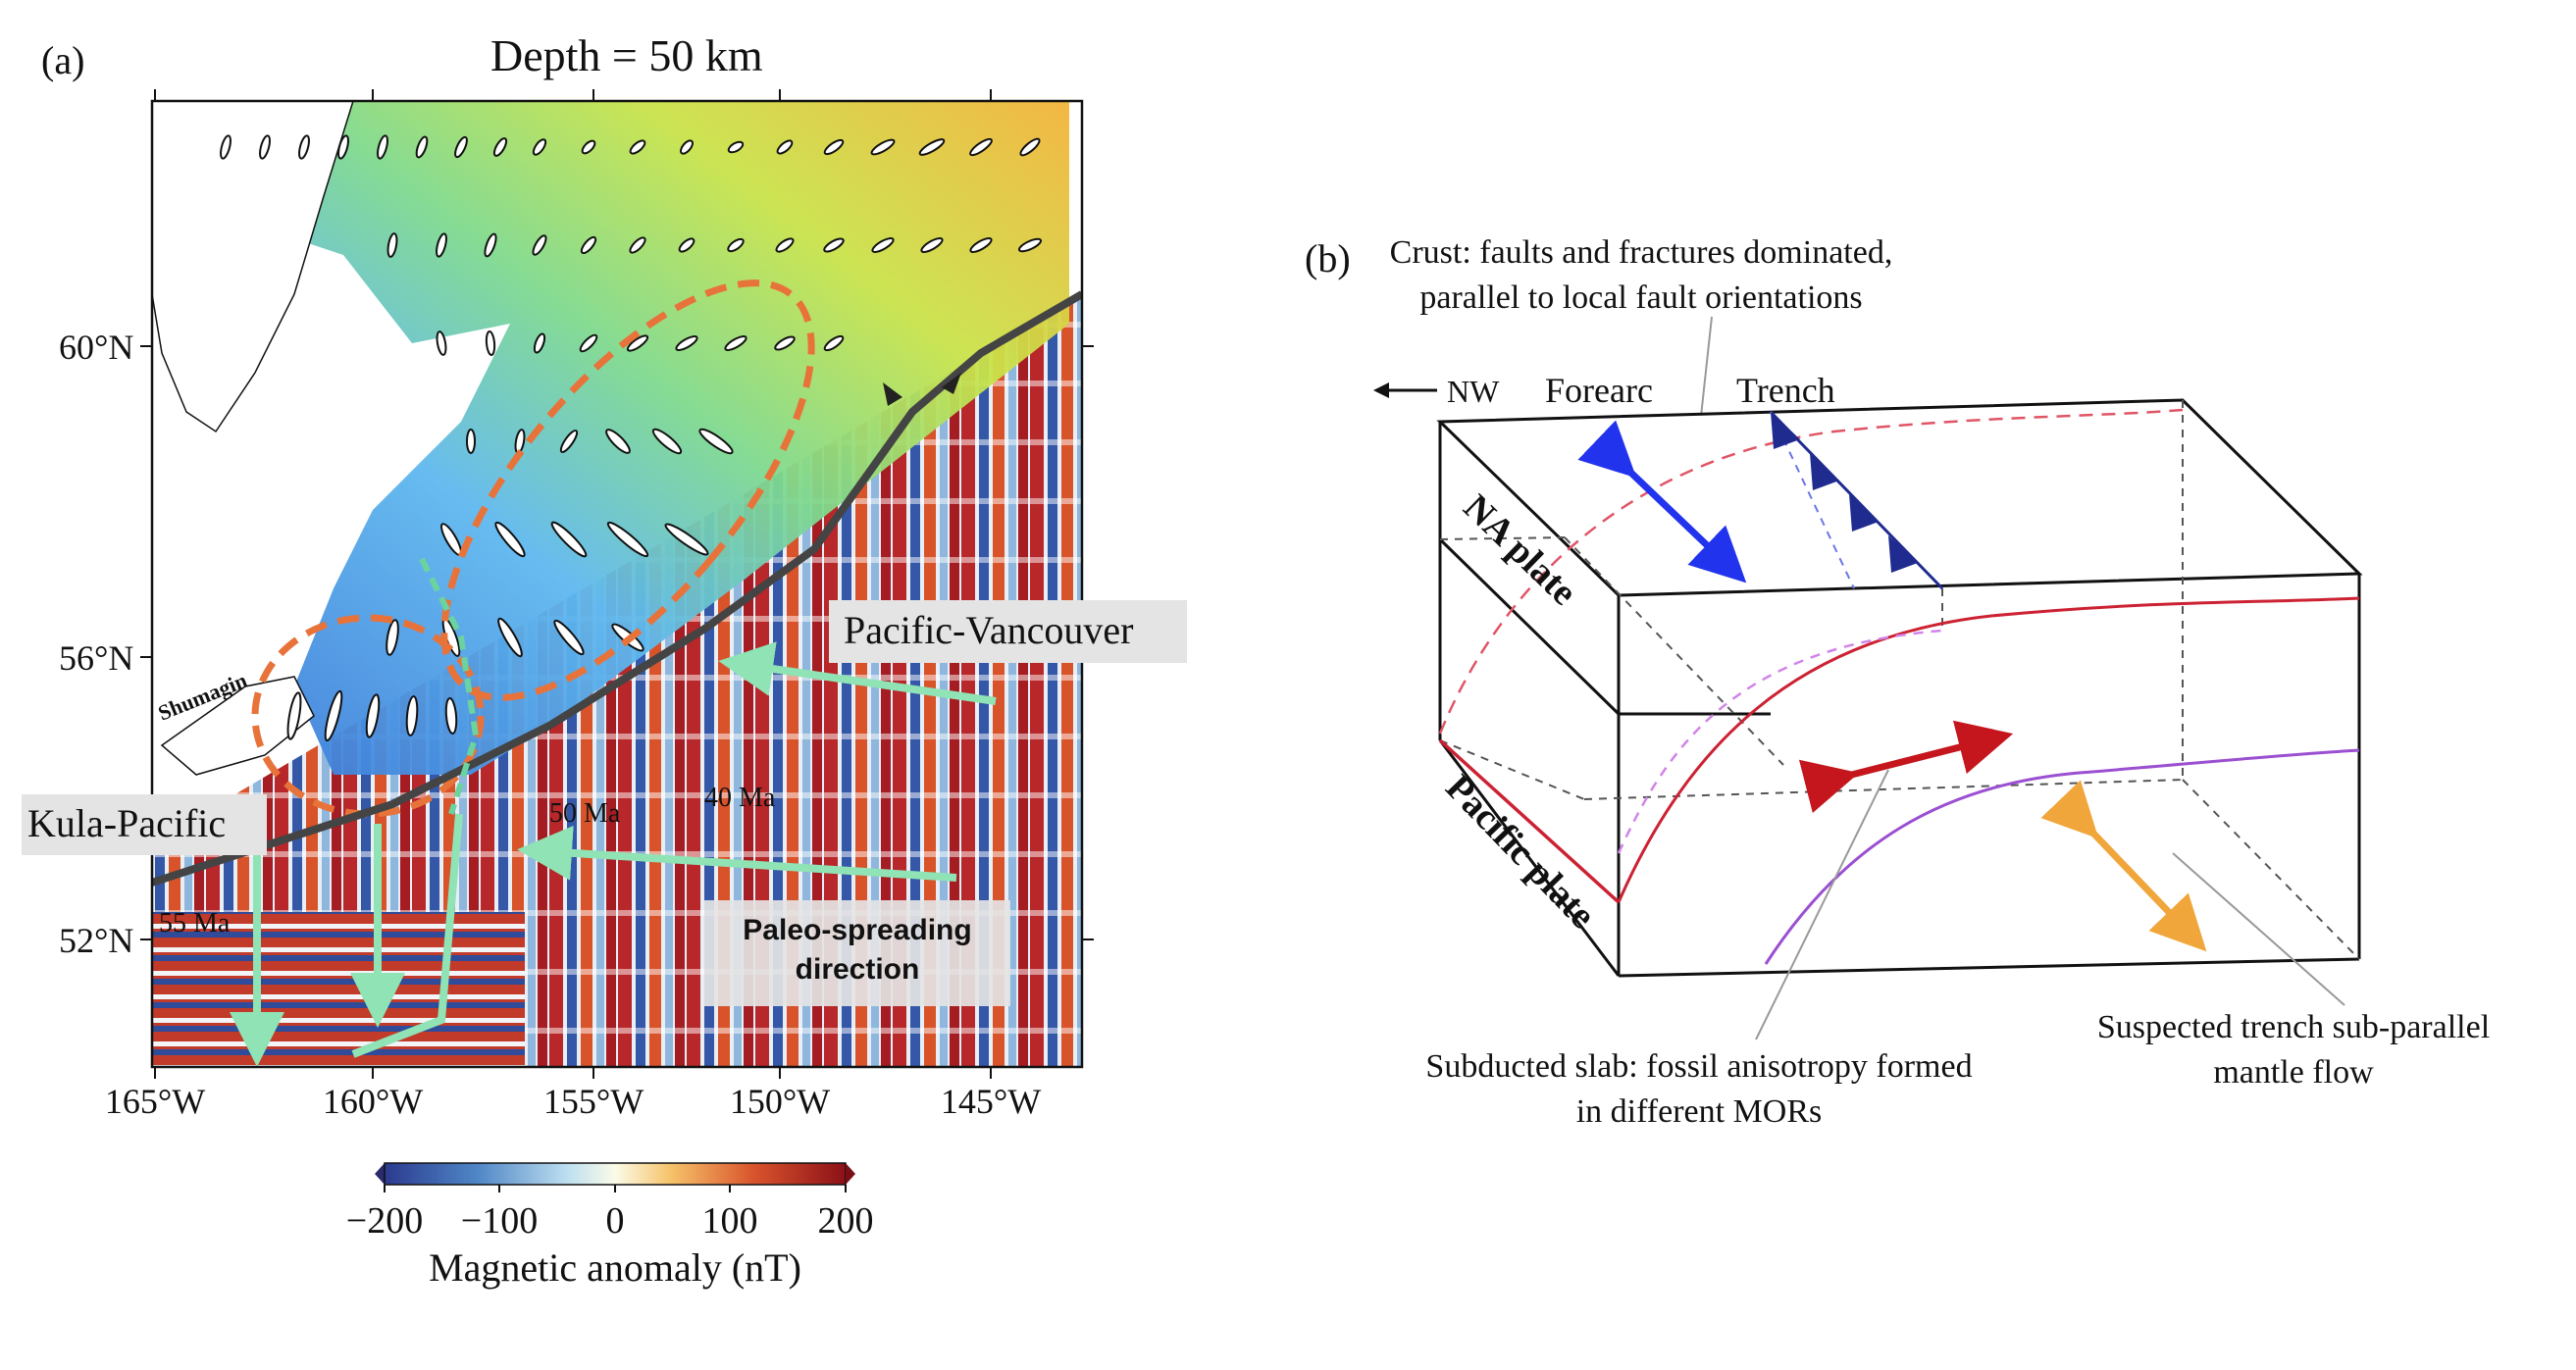 This screenshot has height=1370, width=2576. What do you see at coordinates (737, 853) in the screenshot?
I see `paleo-spreading-arrow` at bounding box center [737, 853].